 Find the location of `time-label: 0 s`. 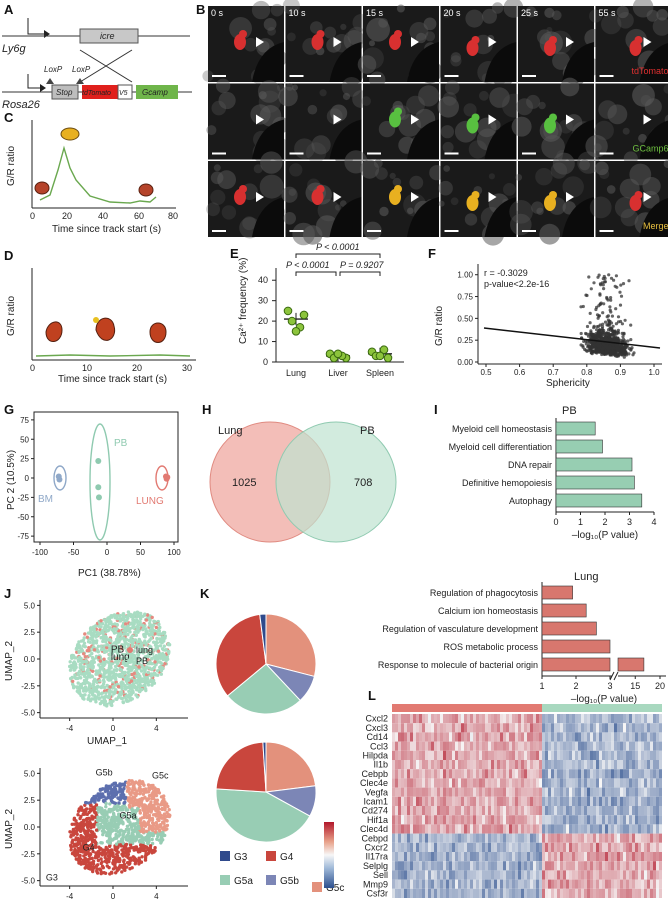

time-label: 0 s is located at coordinates (217, 13).